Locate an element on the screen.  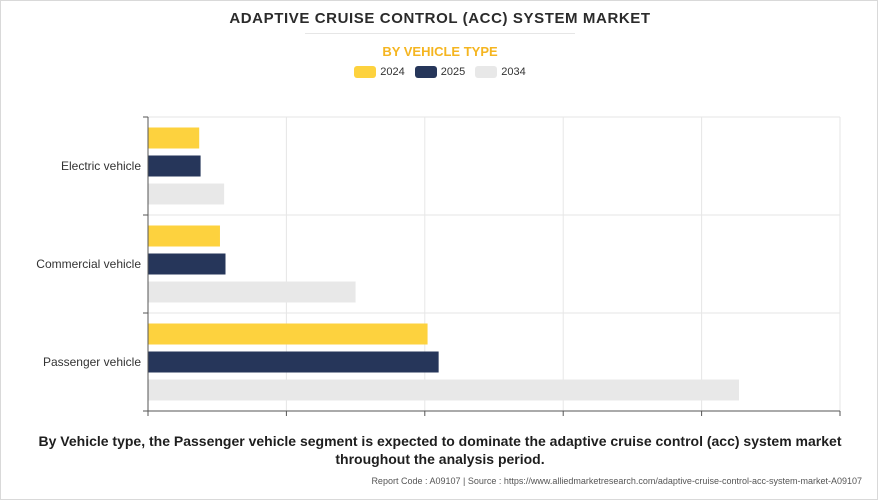
legend: 2024 2025 2034 is located at coordinates (440, 72).